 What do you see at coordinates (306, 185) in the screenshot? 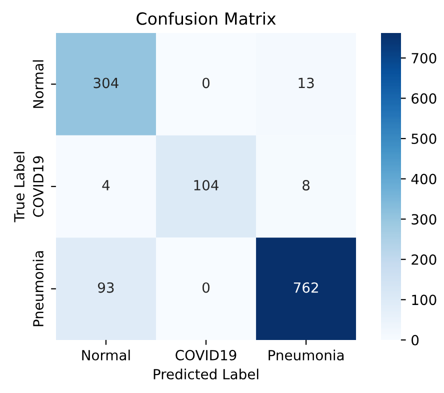
I see `data-label: 8` at bounding box center [306, 185].